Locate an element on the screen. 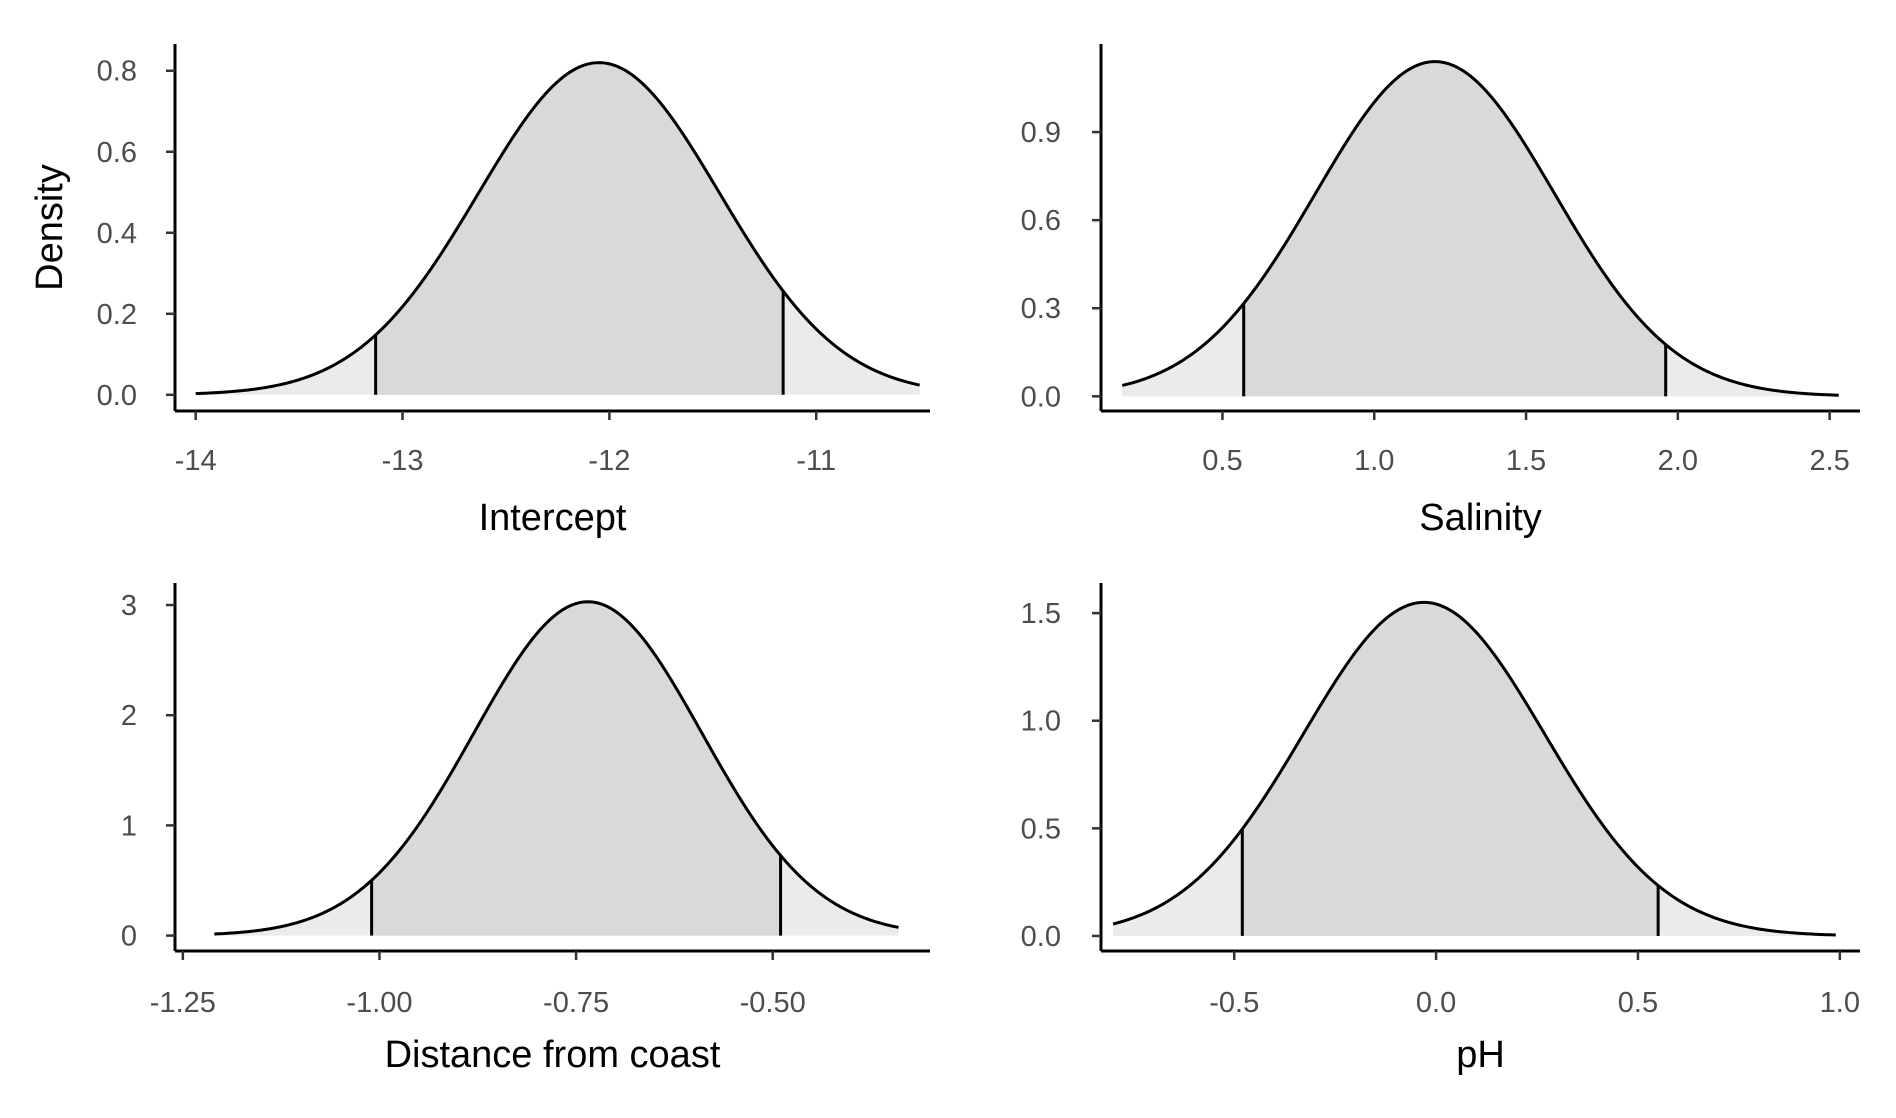  x-tick-label: 2.5 is located at coordinates (1829, 461).